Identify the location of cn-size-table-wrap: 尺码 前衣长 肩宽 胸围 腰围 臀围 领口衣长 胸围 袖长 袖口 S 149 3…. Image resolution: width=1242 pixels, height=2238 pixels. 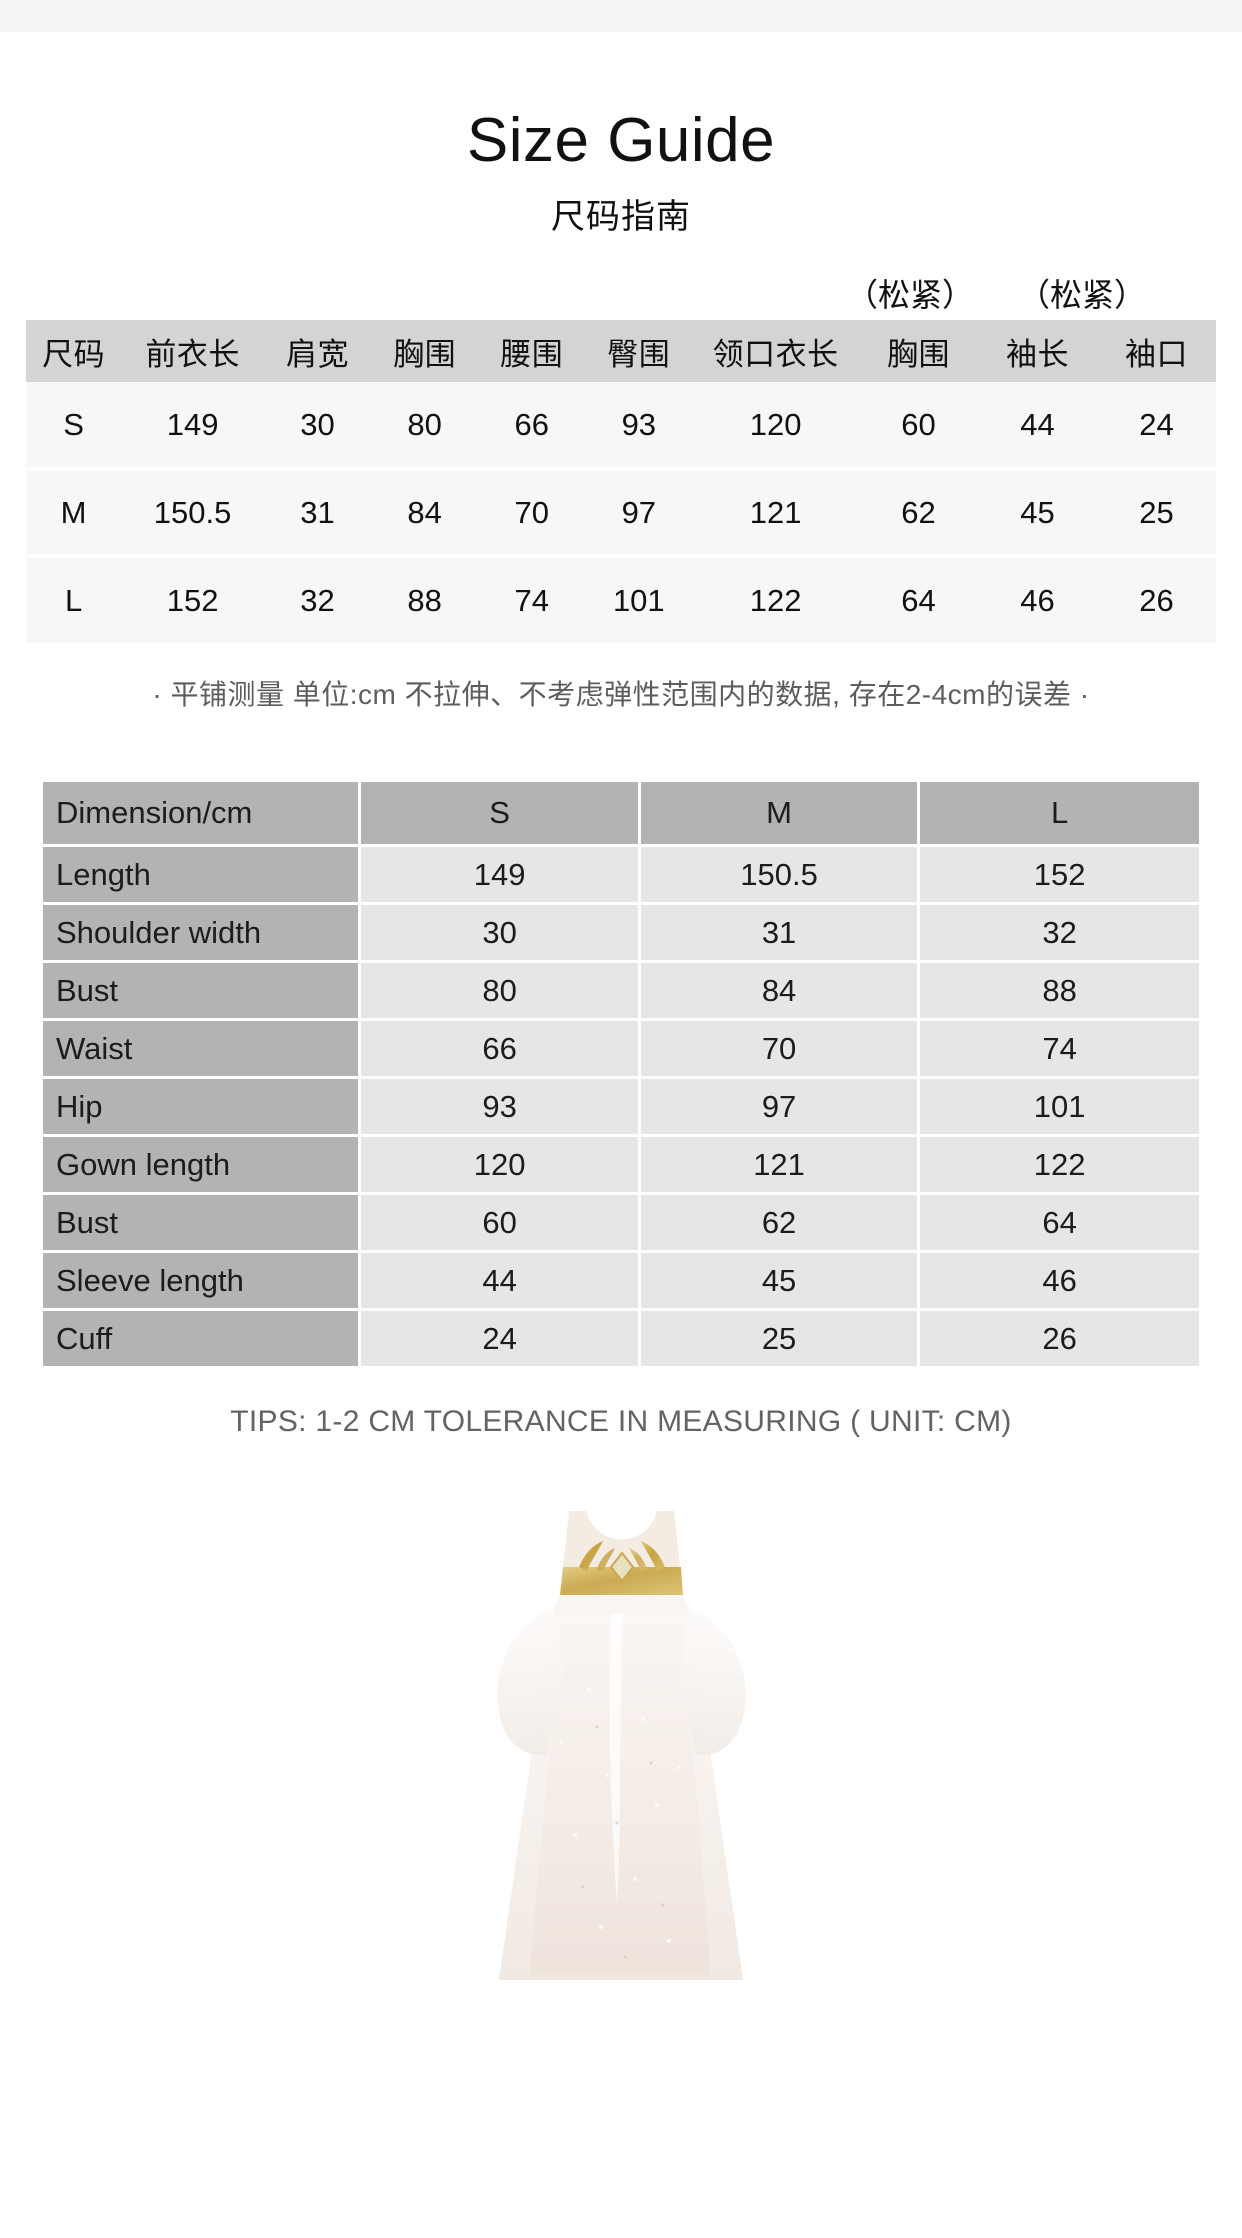
(621, 482).